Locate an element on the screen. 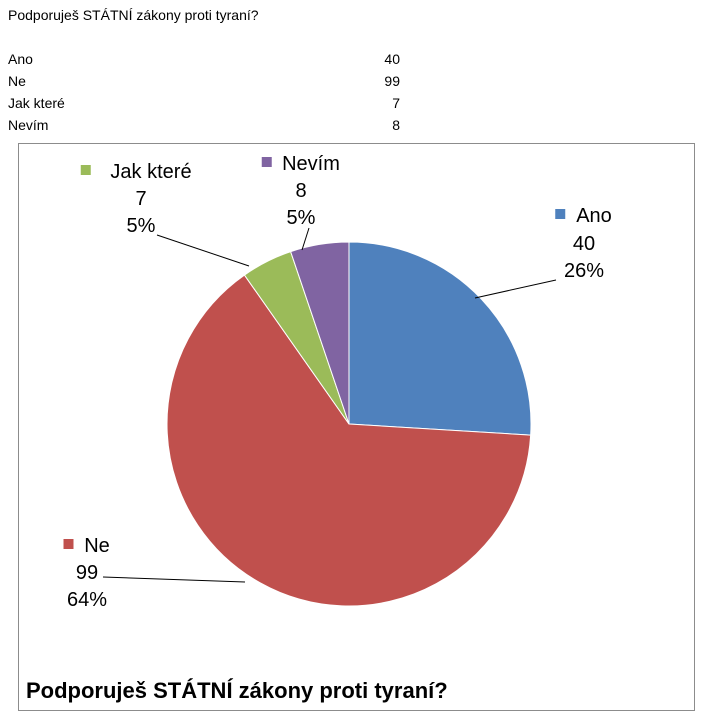  data-label-value: 40 is located at coordinates (584, 244).